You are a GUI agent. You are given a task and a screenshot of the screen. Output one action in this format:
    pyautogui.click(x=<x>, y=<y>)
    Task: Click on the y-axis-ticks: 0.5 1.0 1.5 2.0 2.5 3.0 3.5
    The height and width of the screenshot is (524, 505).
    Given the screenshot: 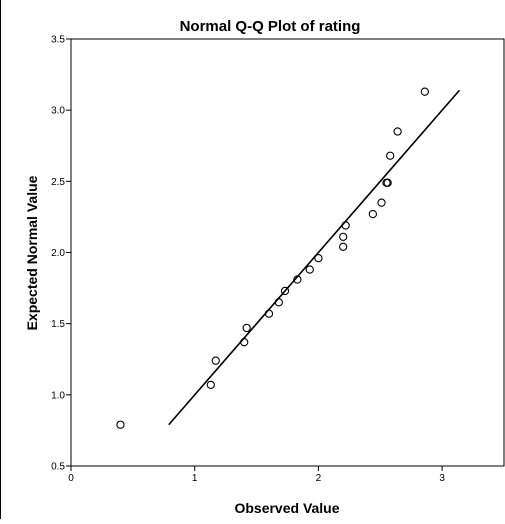 What is the action you would take?
    pyautogui.click(x=61, y=254)
    